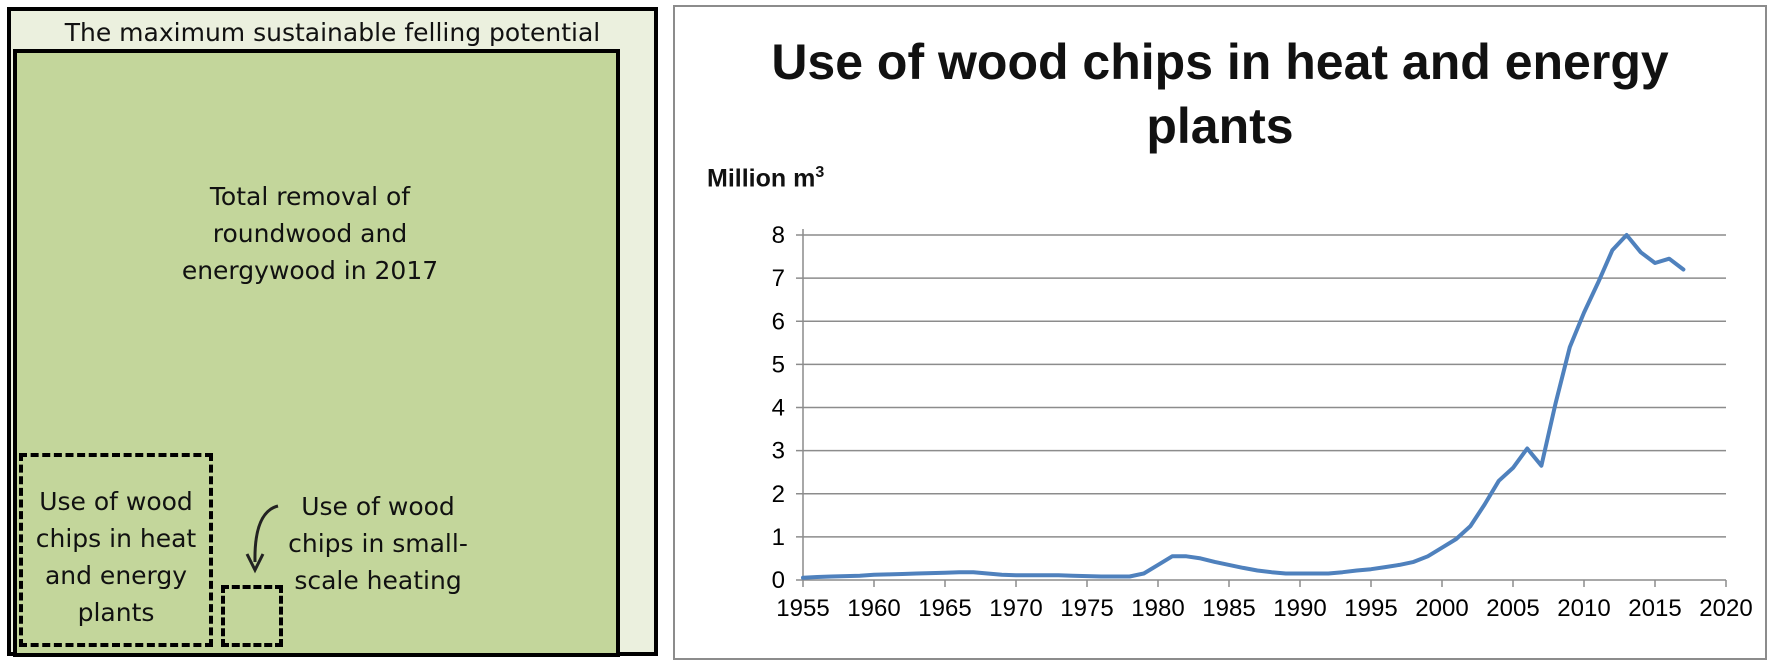  Describe the element at coordinates (778, 278) in the screenshot. I see `y-tick-label: 7` at that location.